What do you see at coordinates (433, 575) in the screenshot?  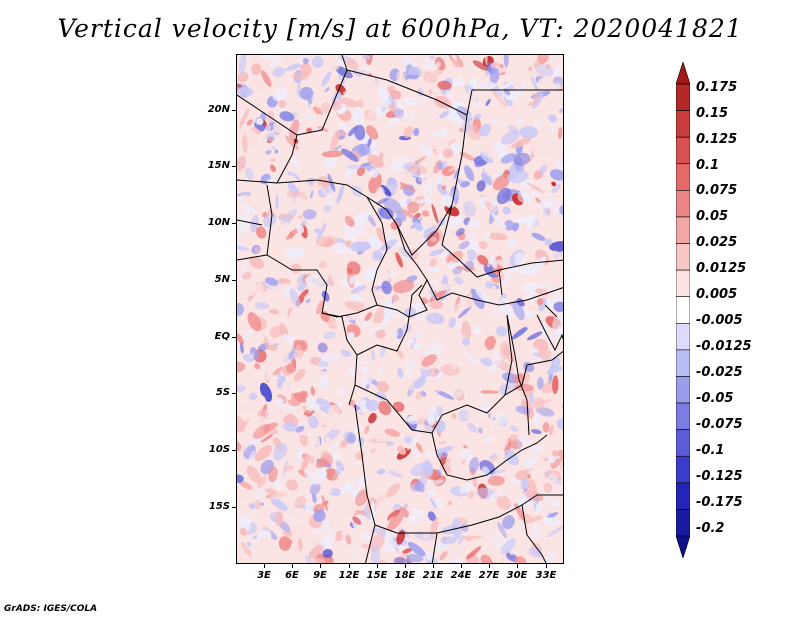 I see `lon-label-21e: 21E` at bounding box center [433, 575].